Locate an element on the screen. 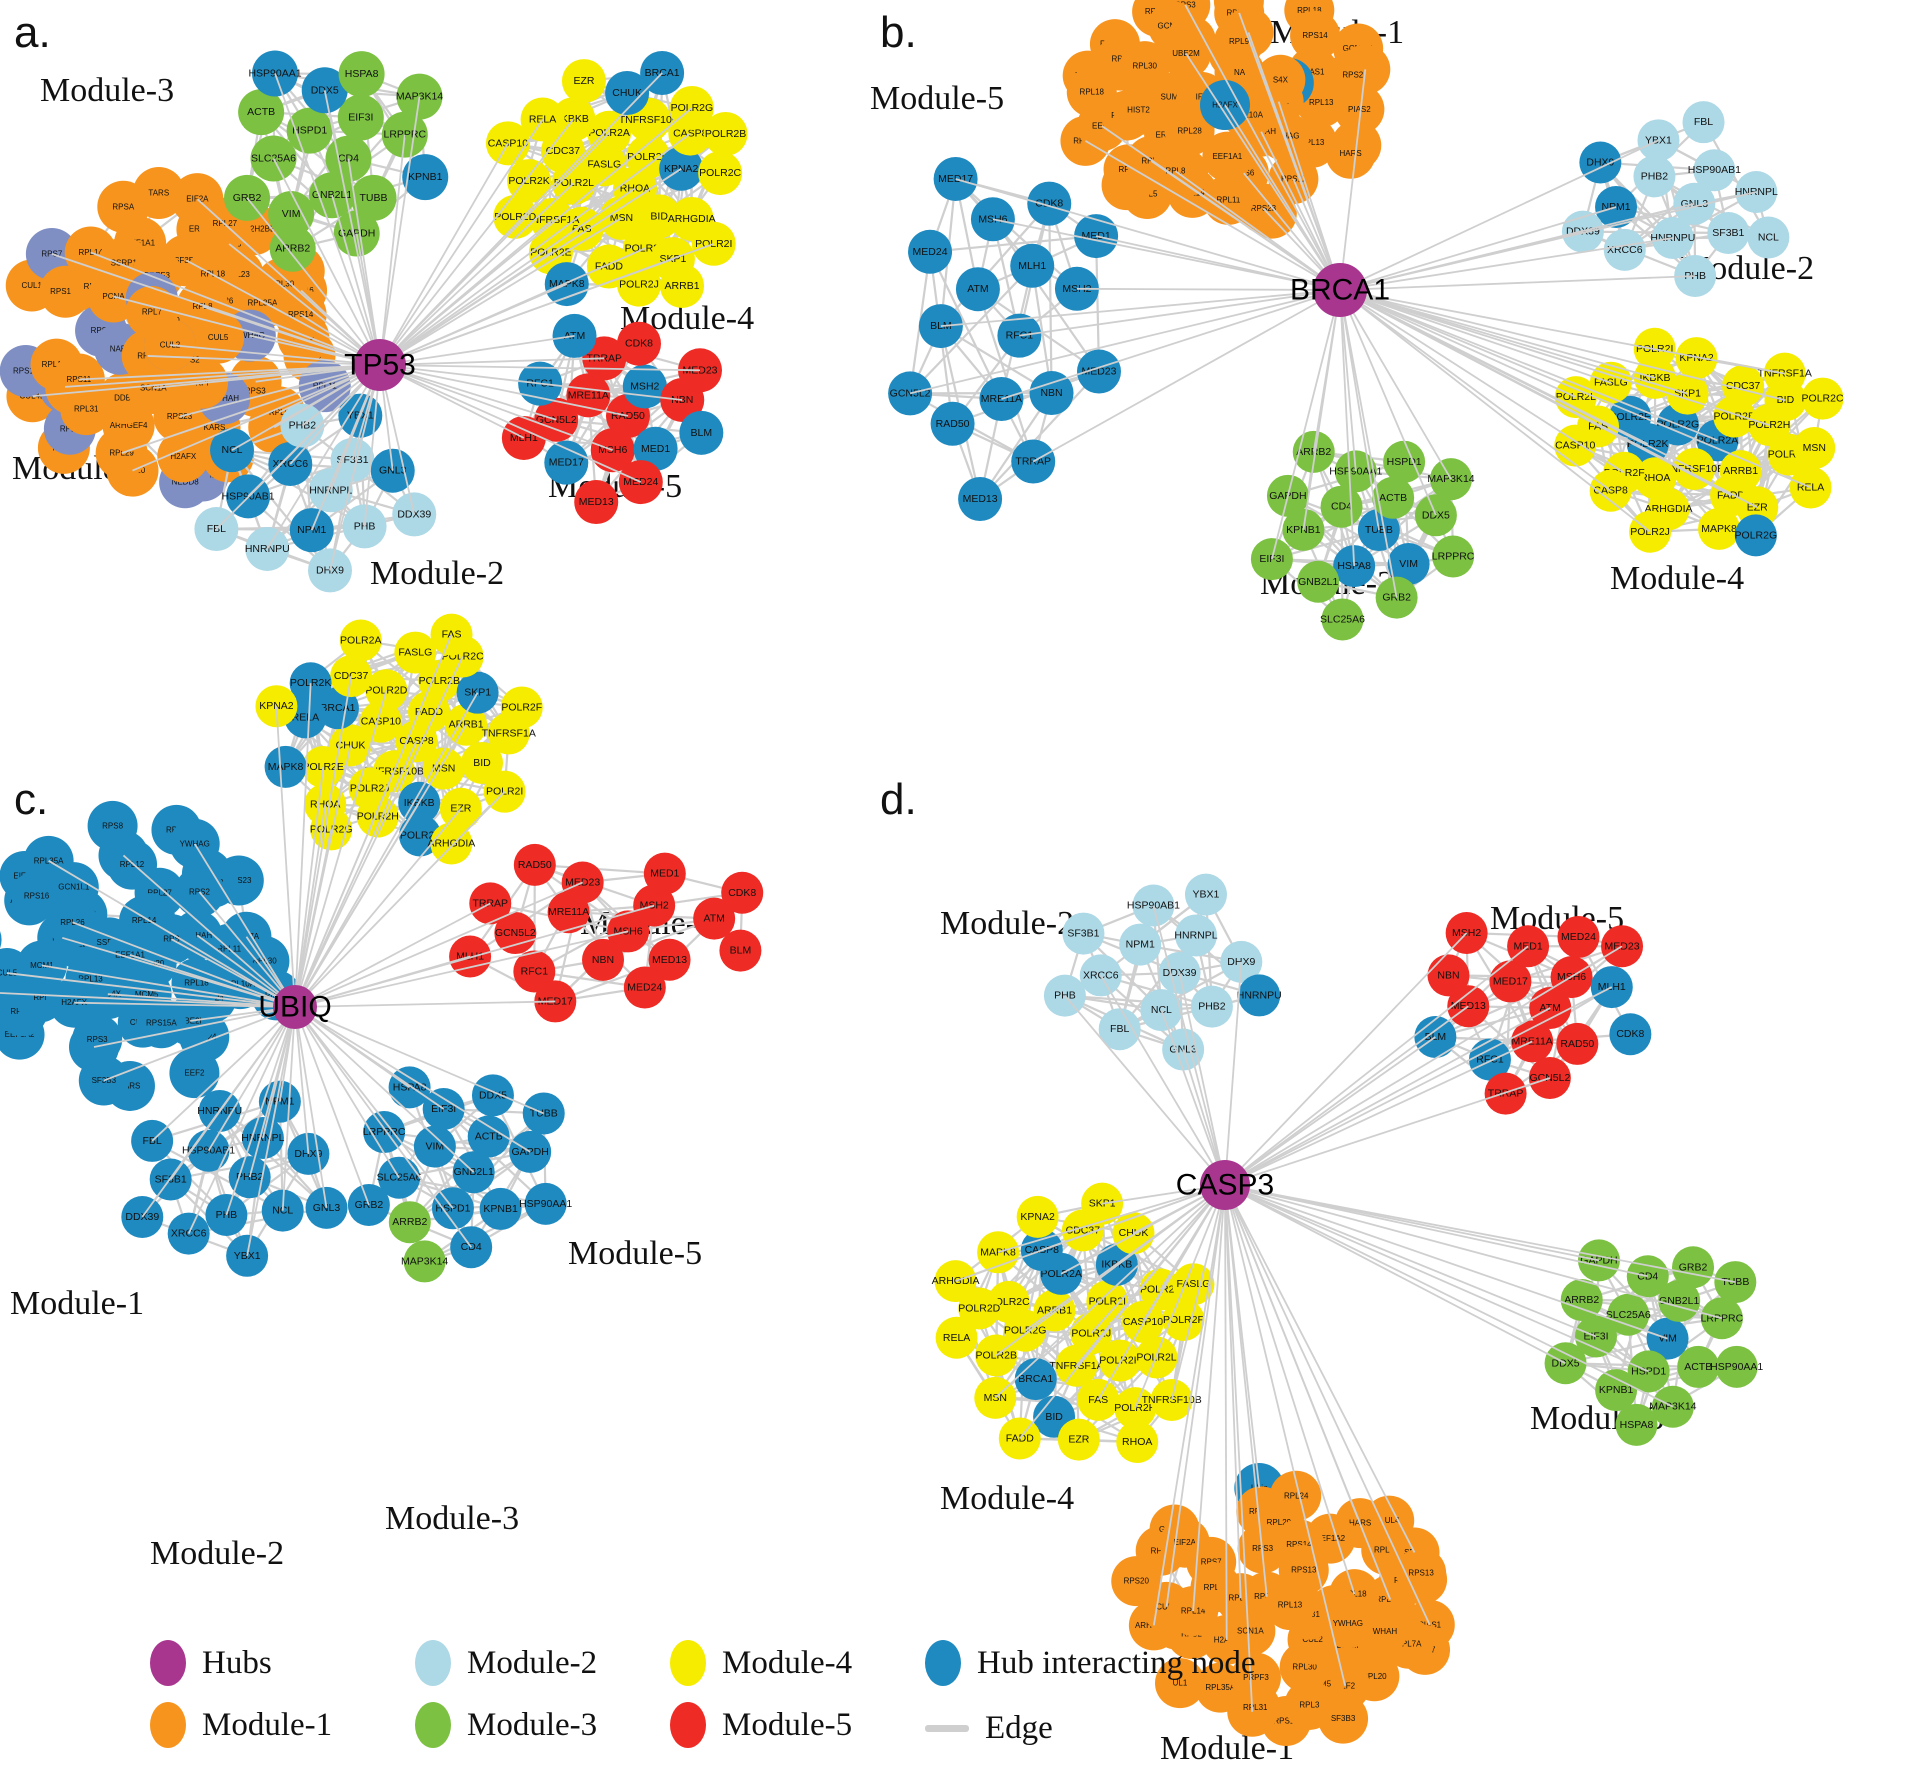 Image resolution: width=1923 pixels, height=1775 pixels. network-node: DHX9 is located at coordinates (1600, 162).